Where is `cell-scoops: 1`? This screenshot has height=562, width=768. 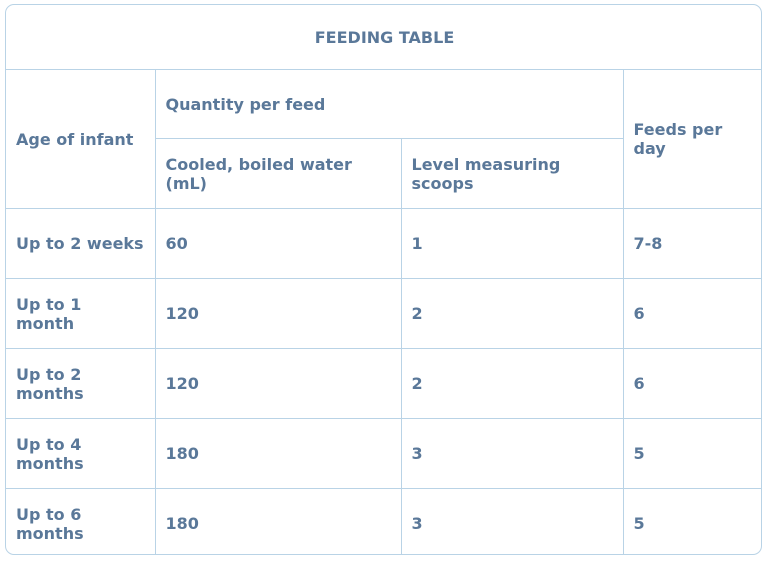
cell-scoops: 1 is located at coordinates (512, 243).